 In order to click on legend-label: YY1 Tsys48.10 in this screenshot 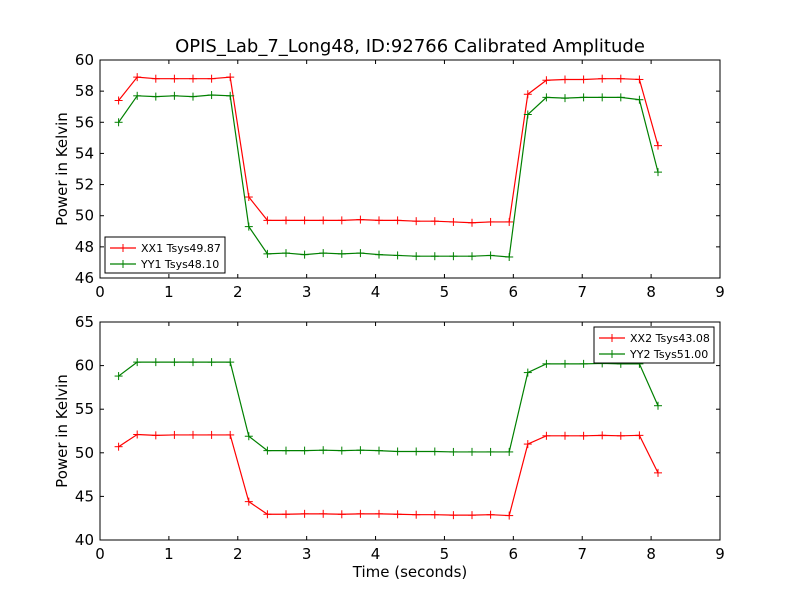, I will do `click(179, 264)`.